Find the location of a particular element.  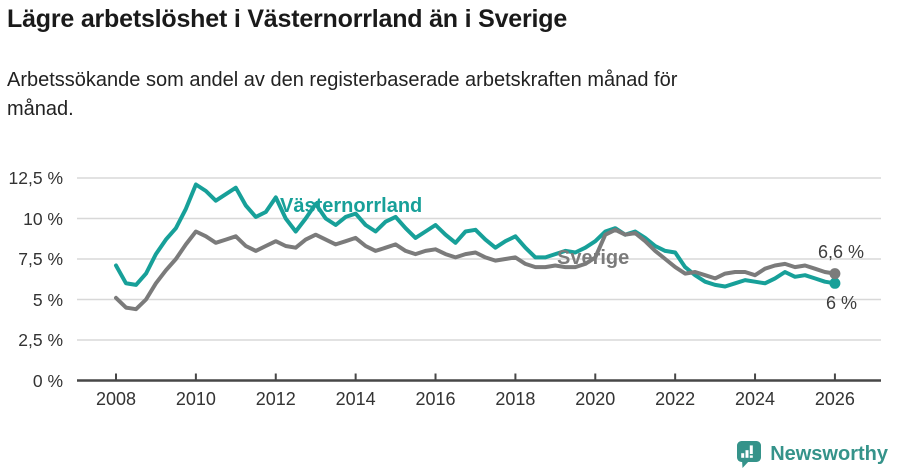

end-value-sverige: 6,6 % is located at coordinates (841, 252).